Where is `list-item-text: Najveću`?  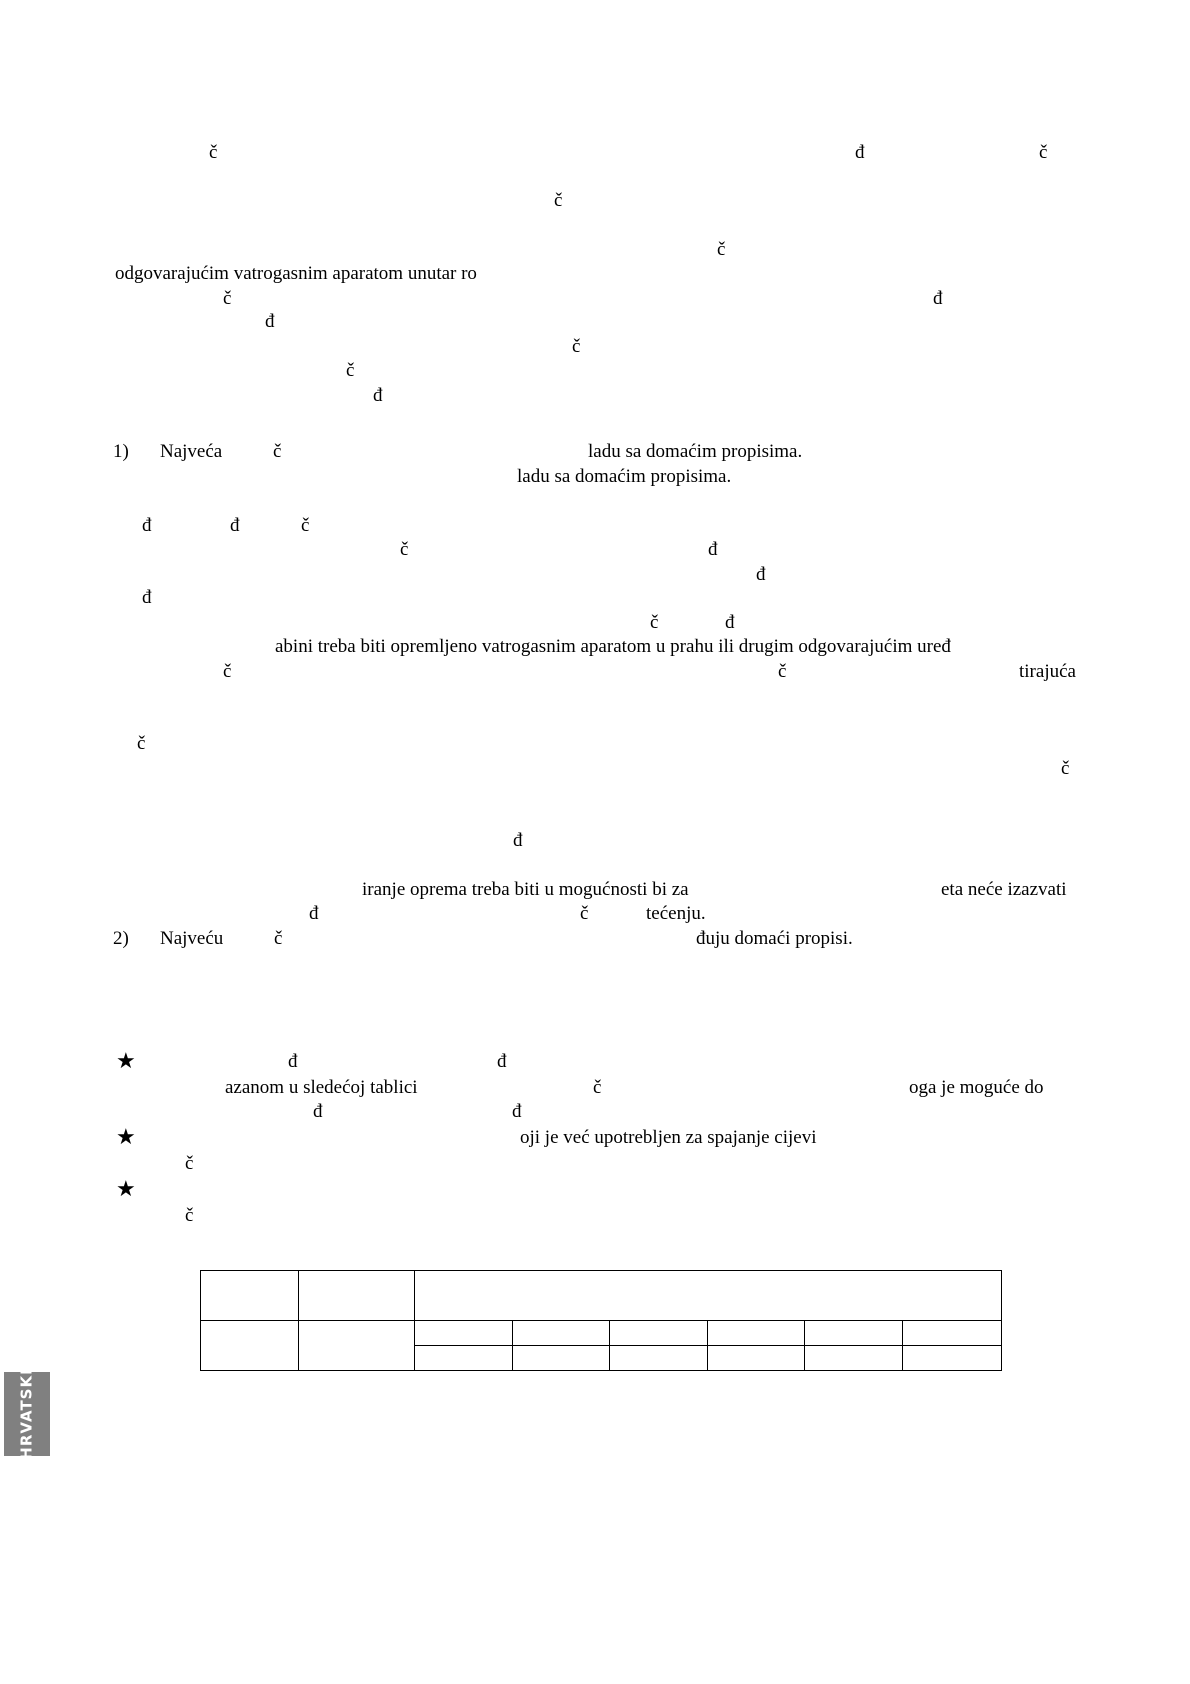
list-item-text: Najveću is located at coordinates (192, 938).